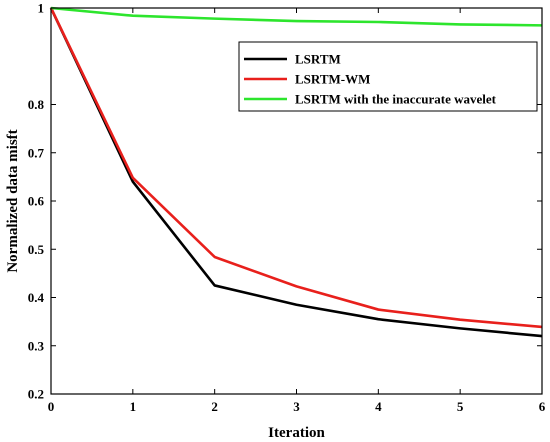  I want to click on y-tick-label: 1, so click(41, 8).